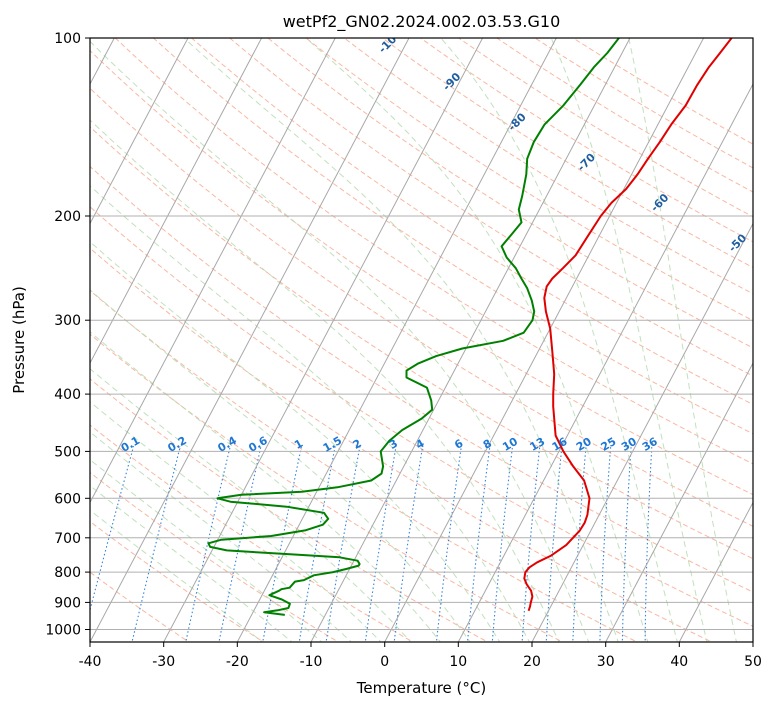  I want to click on x-tick-label: -20, so click(237, 662).